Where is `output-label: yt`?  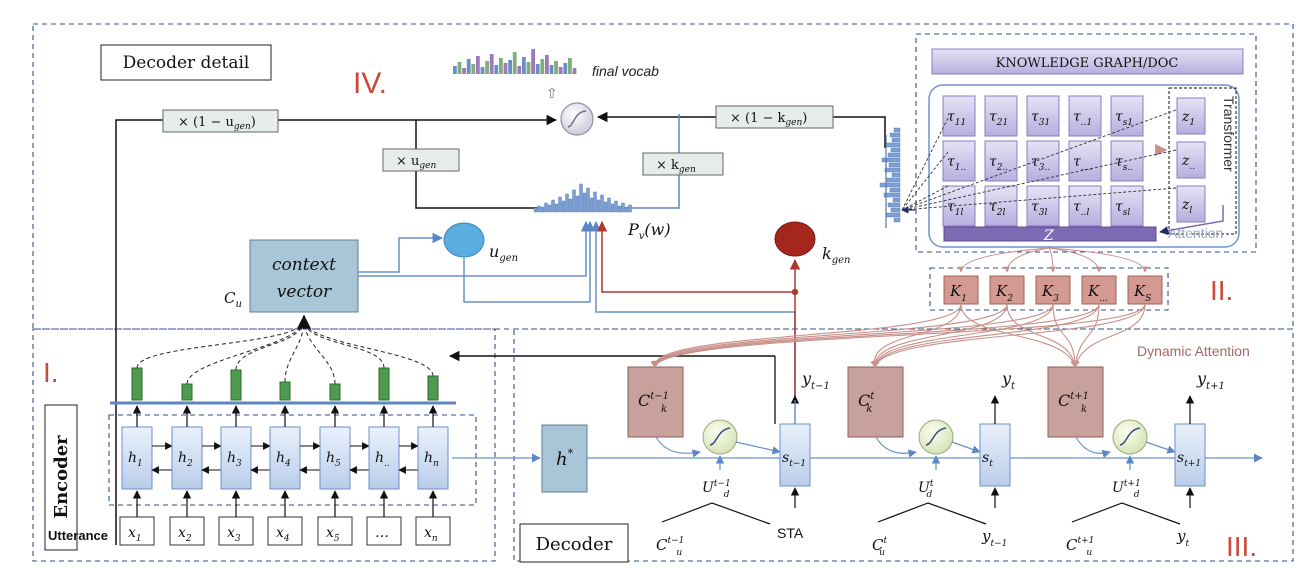
output-label: yt is located at coordinates (1008, 380).